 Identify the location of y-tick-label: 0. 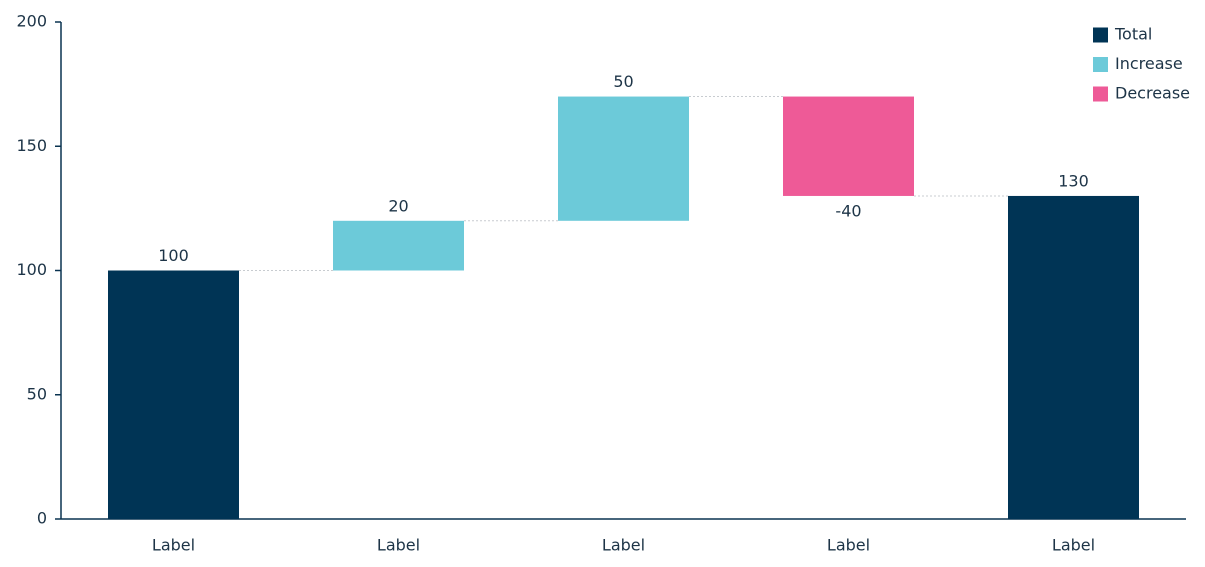
(42, 518).